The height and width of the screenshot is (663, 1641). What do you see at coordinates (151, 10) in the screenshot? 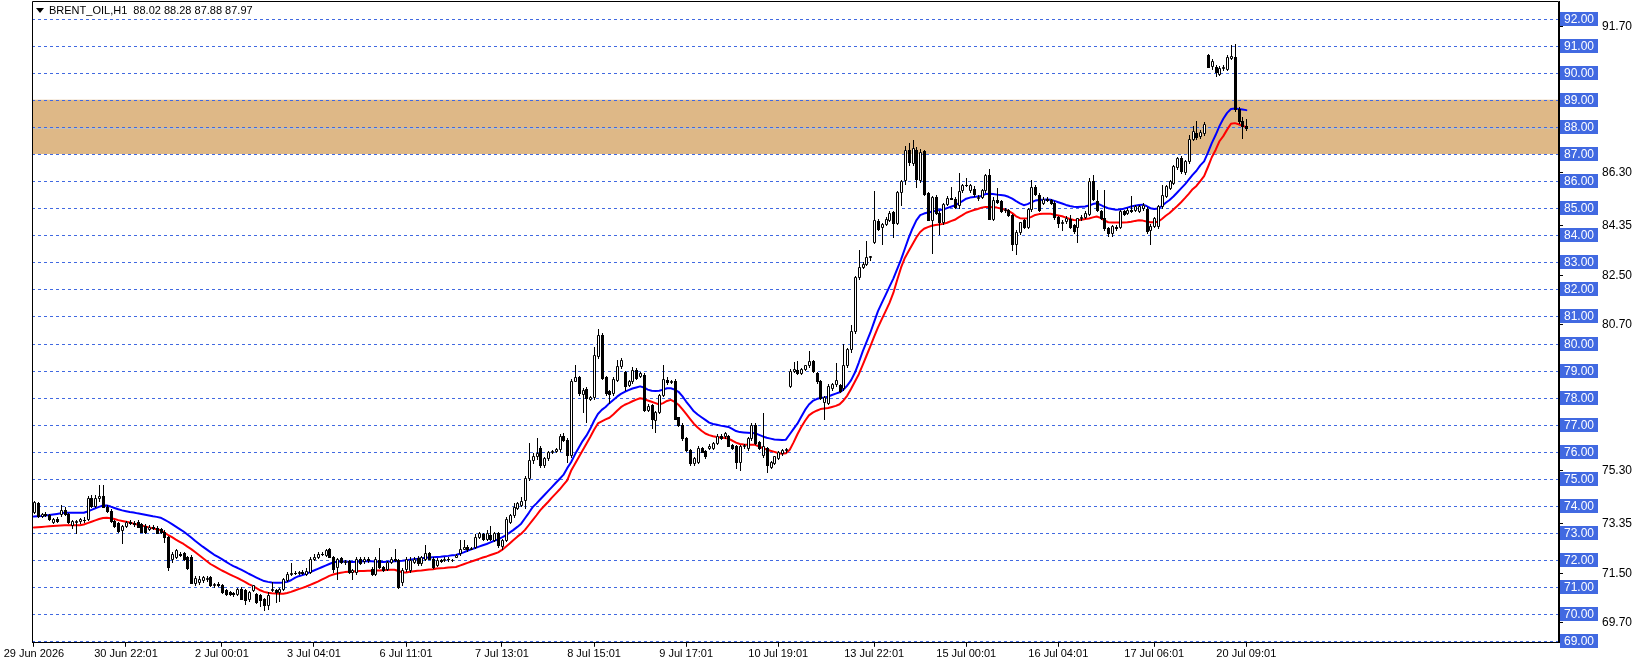
I see `chart-title: BRENT_OIL,H1 88.02 88.28 87.88 87.97` at bounding box center [151, 10].